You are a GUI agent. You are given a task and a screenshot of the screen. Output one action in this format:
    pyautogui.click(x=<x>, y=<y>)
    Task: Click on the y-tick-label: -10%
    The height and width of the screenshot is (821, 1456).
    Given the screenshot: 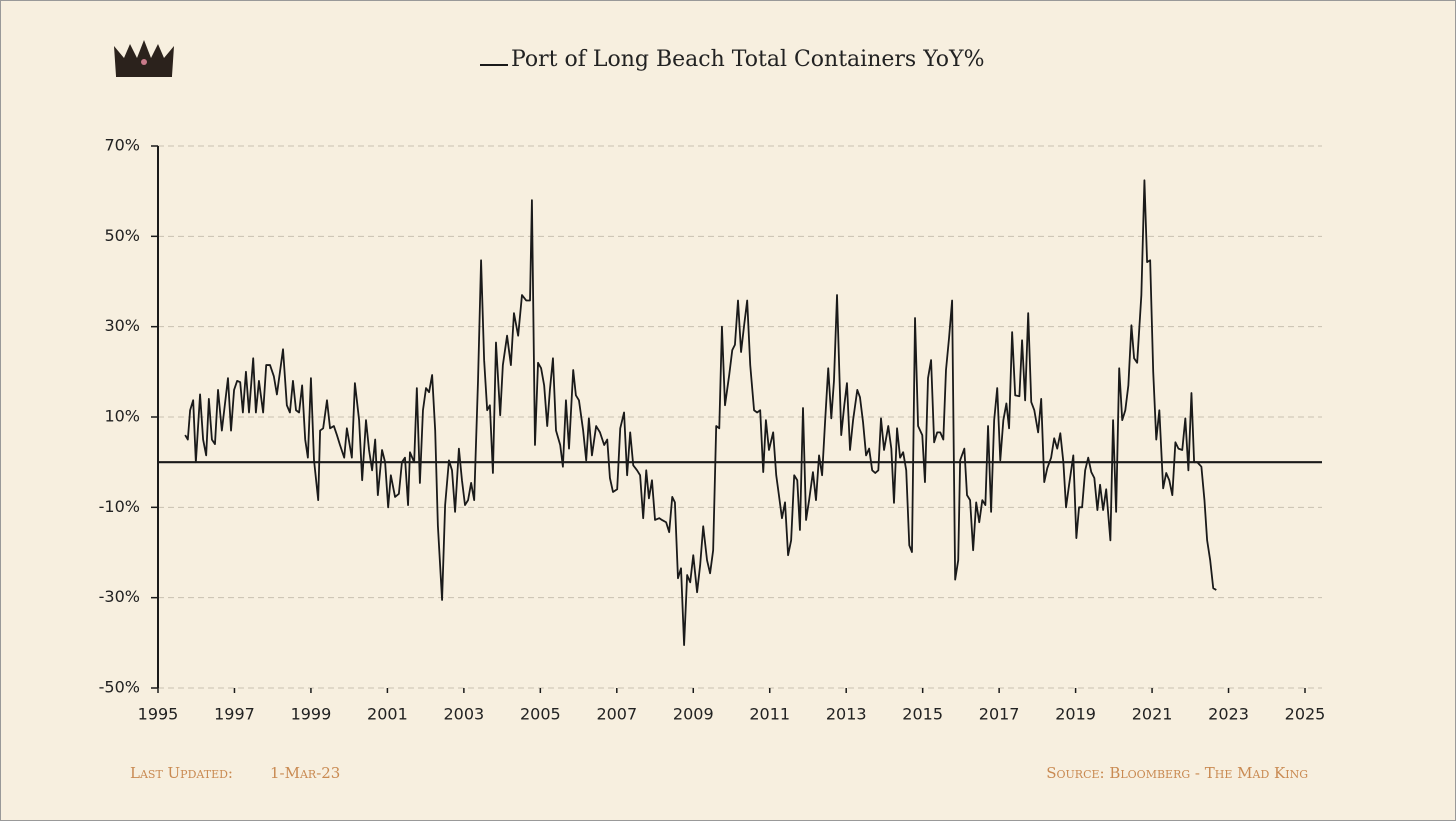 What is the action you would take?
    pyautogui.click(x=119, y=506)
    